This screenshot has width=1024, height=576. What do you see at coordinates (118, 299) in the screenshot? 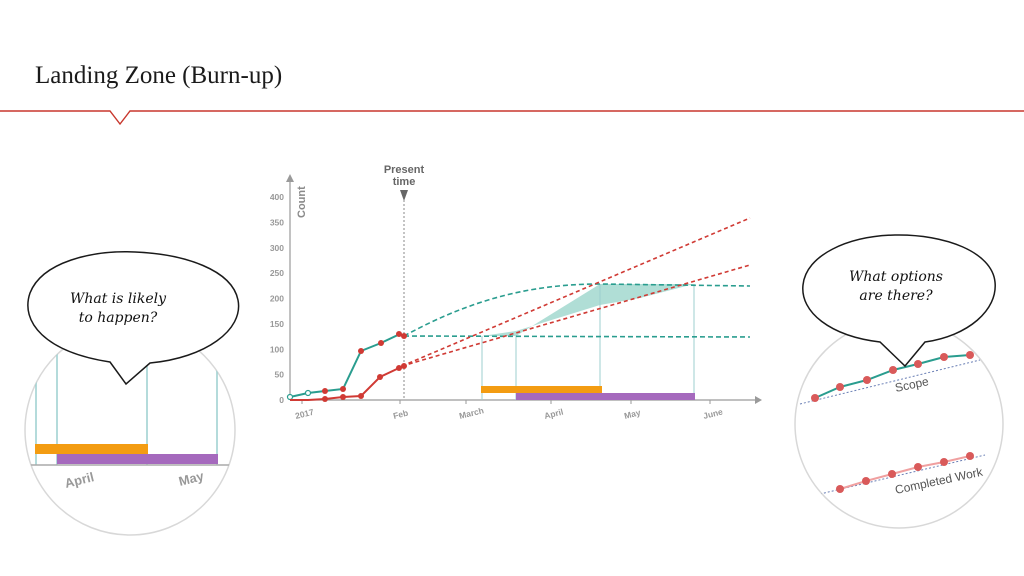
I see `left-bubble-line-1: What is likely` at bounding box center [118, 299].